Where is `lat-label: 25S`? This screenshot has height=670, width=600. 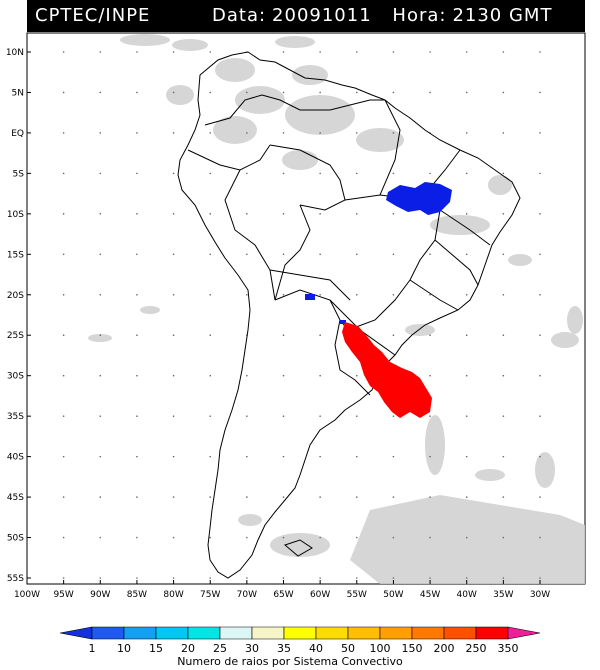 lat-label: 25S is located at coordinates (15, 336).